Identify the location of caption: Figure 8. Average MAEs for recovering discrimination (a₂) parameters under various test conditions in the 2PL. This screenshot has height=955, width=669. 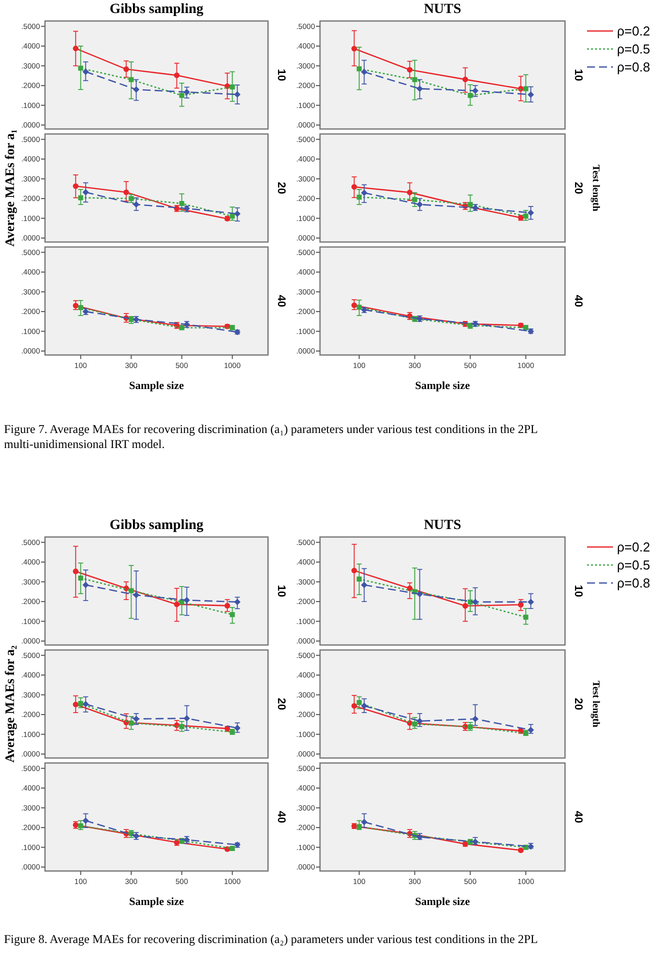
(271, 939).